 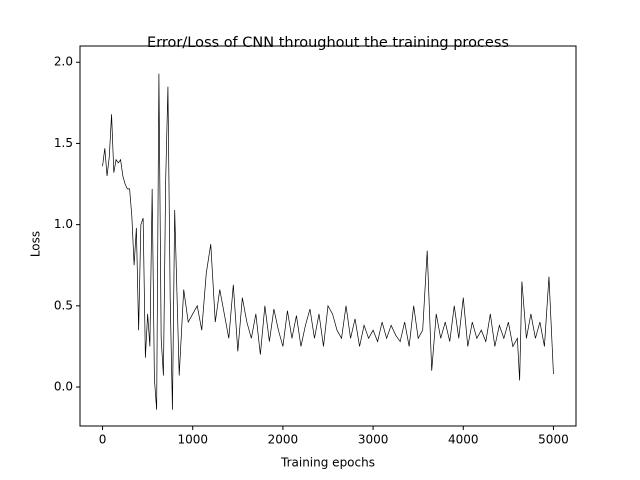 What do you see at coordinates (283, 440) in the screenshot?
I see `x-tick-label: 2000` at bounding box center [283, 440].